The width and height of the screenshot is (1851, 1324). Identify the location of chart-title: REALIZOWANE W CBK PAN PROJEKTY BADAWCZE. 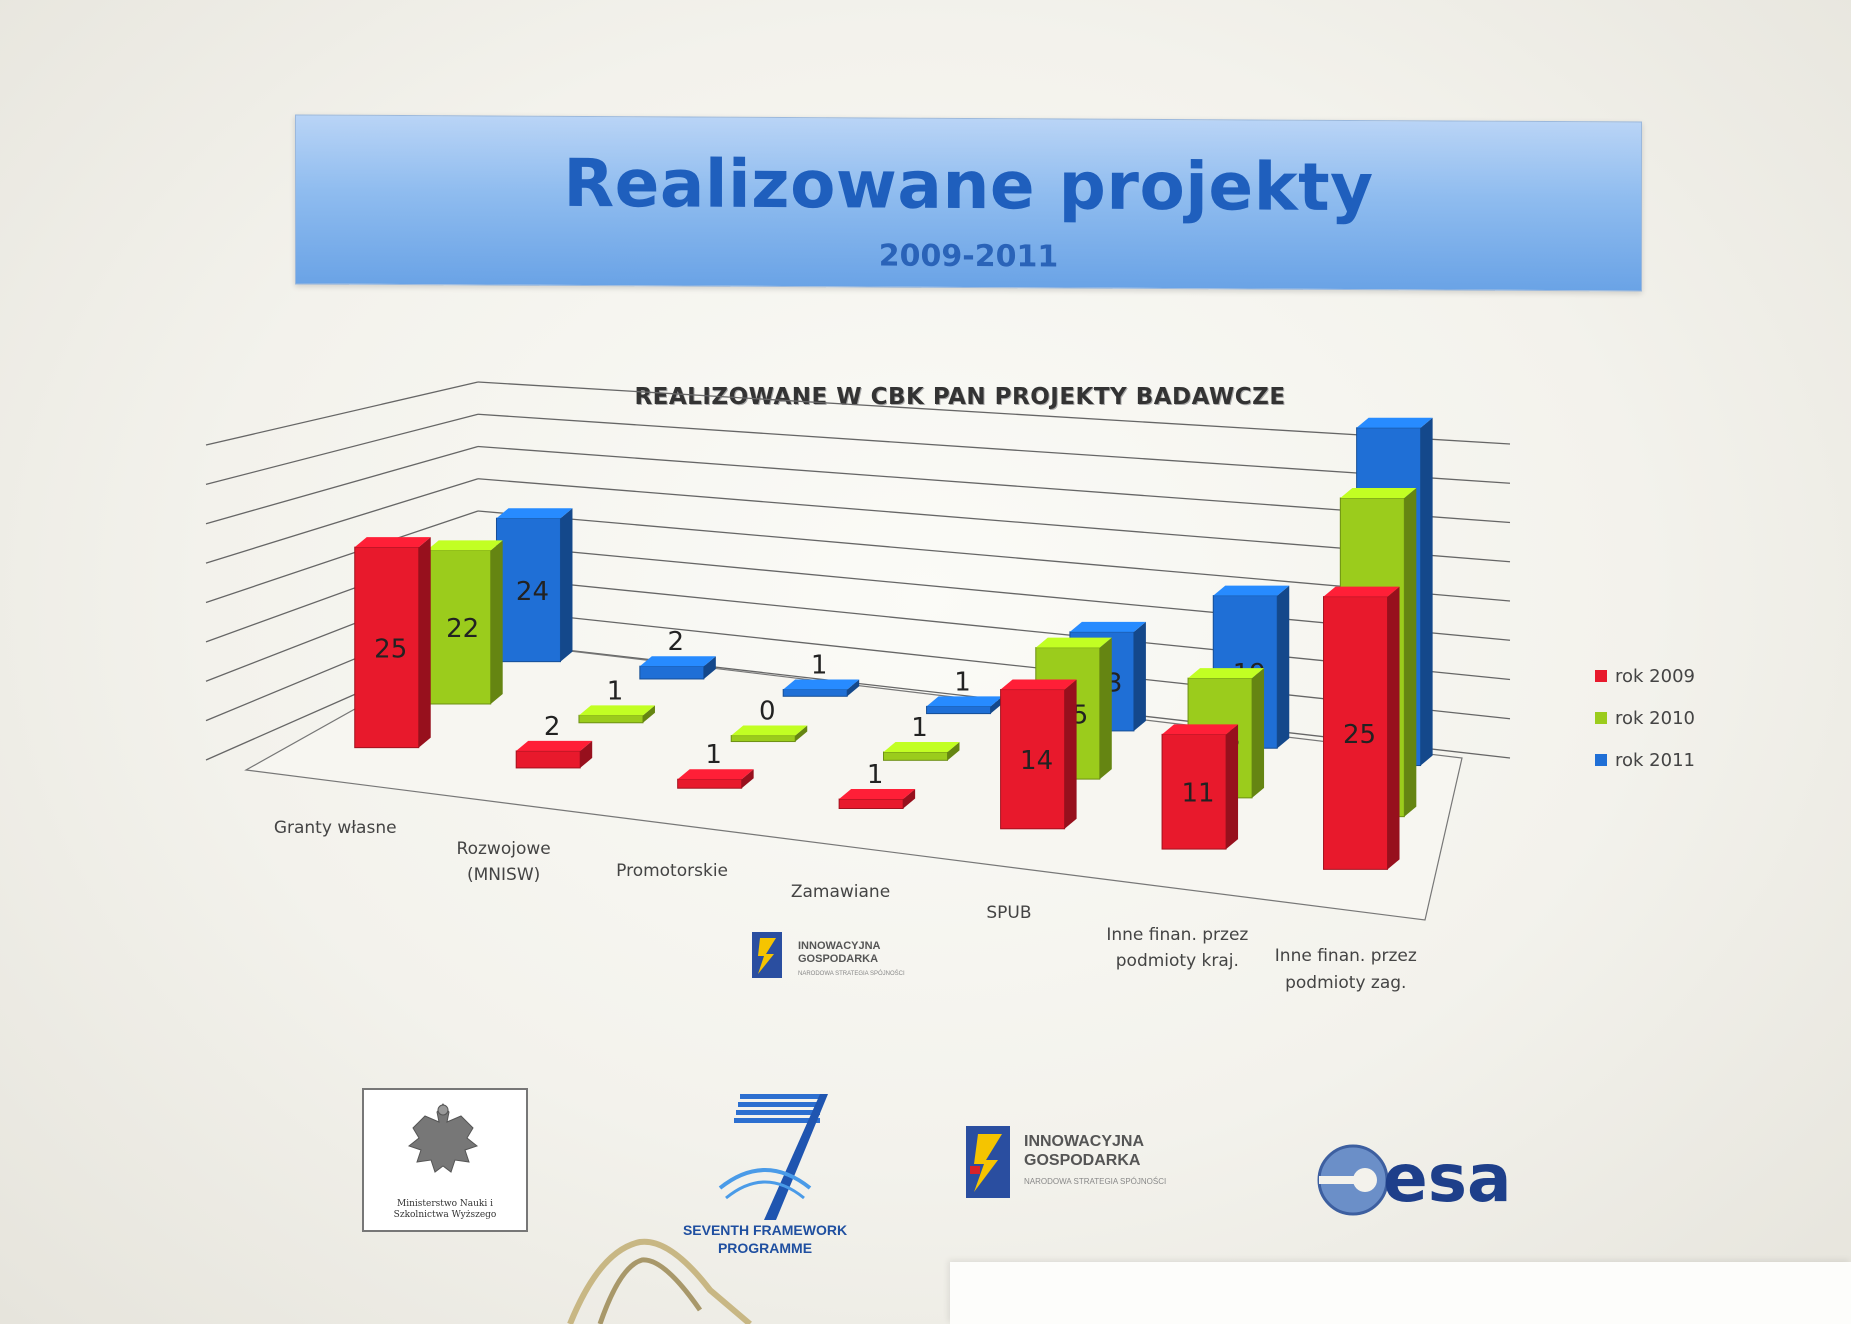
(960, 397).